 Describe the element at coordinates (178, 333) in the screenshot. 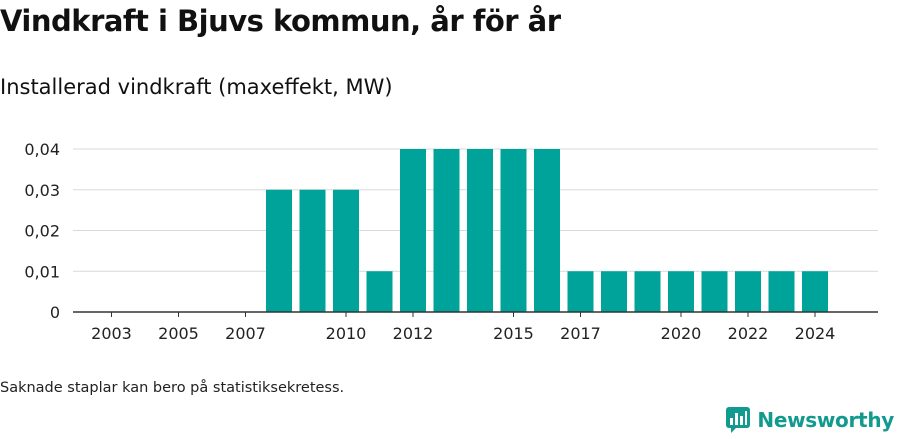

I see `x-tick-label: 2005` at that location.